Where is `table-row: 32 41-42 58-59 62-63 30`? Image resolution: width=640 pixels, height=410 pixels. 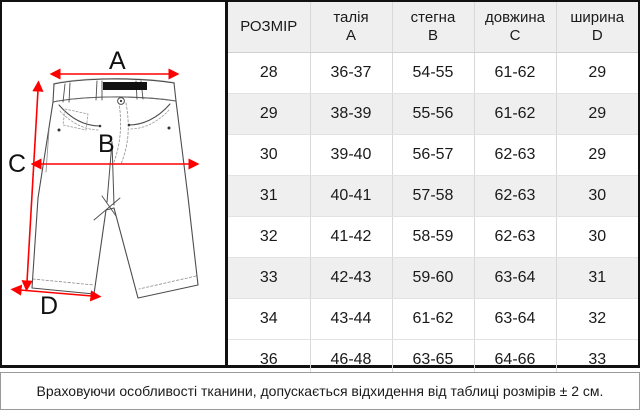 table-row: 32 41-42 58-59 62-63 30 is located at coordinates (433, 237).